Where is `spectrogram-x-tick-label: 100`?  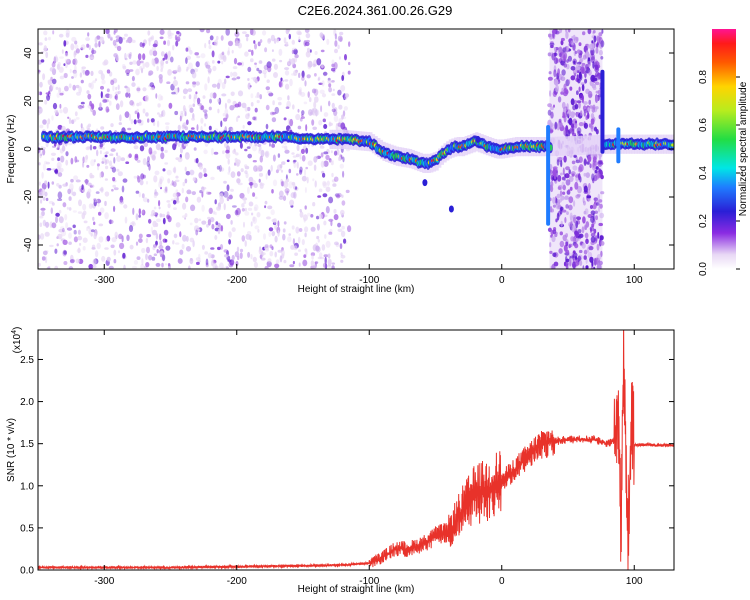 spectrogram-x-tick-label: 100 is located at coordinates (634, 280).